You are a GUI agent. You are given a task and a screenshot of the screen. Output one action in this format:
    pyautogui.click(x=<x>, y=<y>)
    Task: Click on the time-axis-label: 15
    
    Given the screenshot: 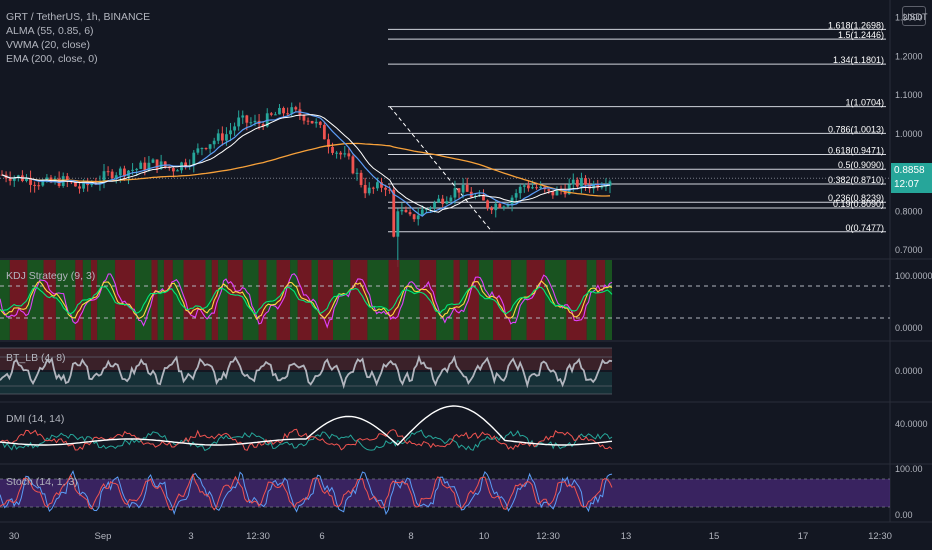 What is the action you would take?
    pyautogui.click(x=714, y=536)
    